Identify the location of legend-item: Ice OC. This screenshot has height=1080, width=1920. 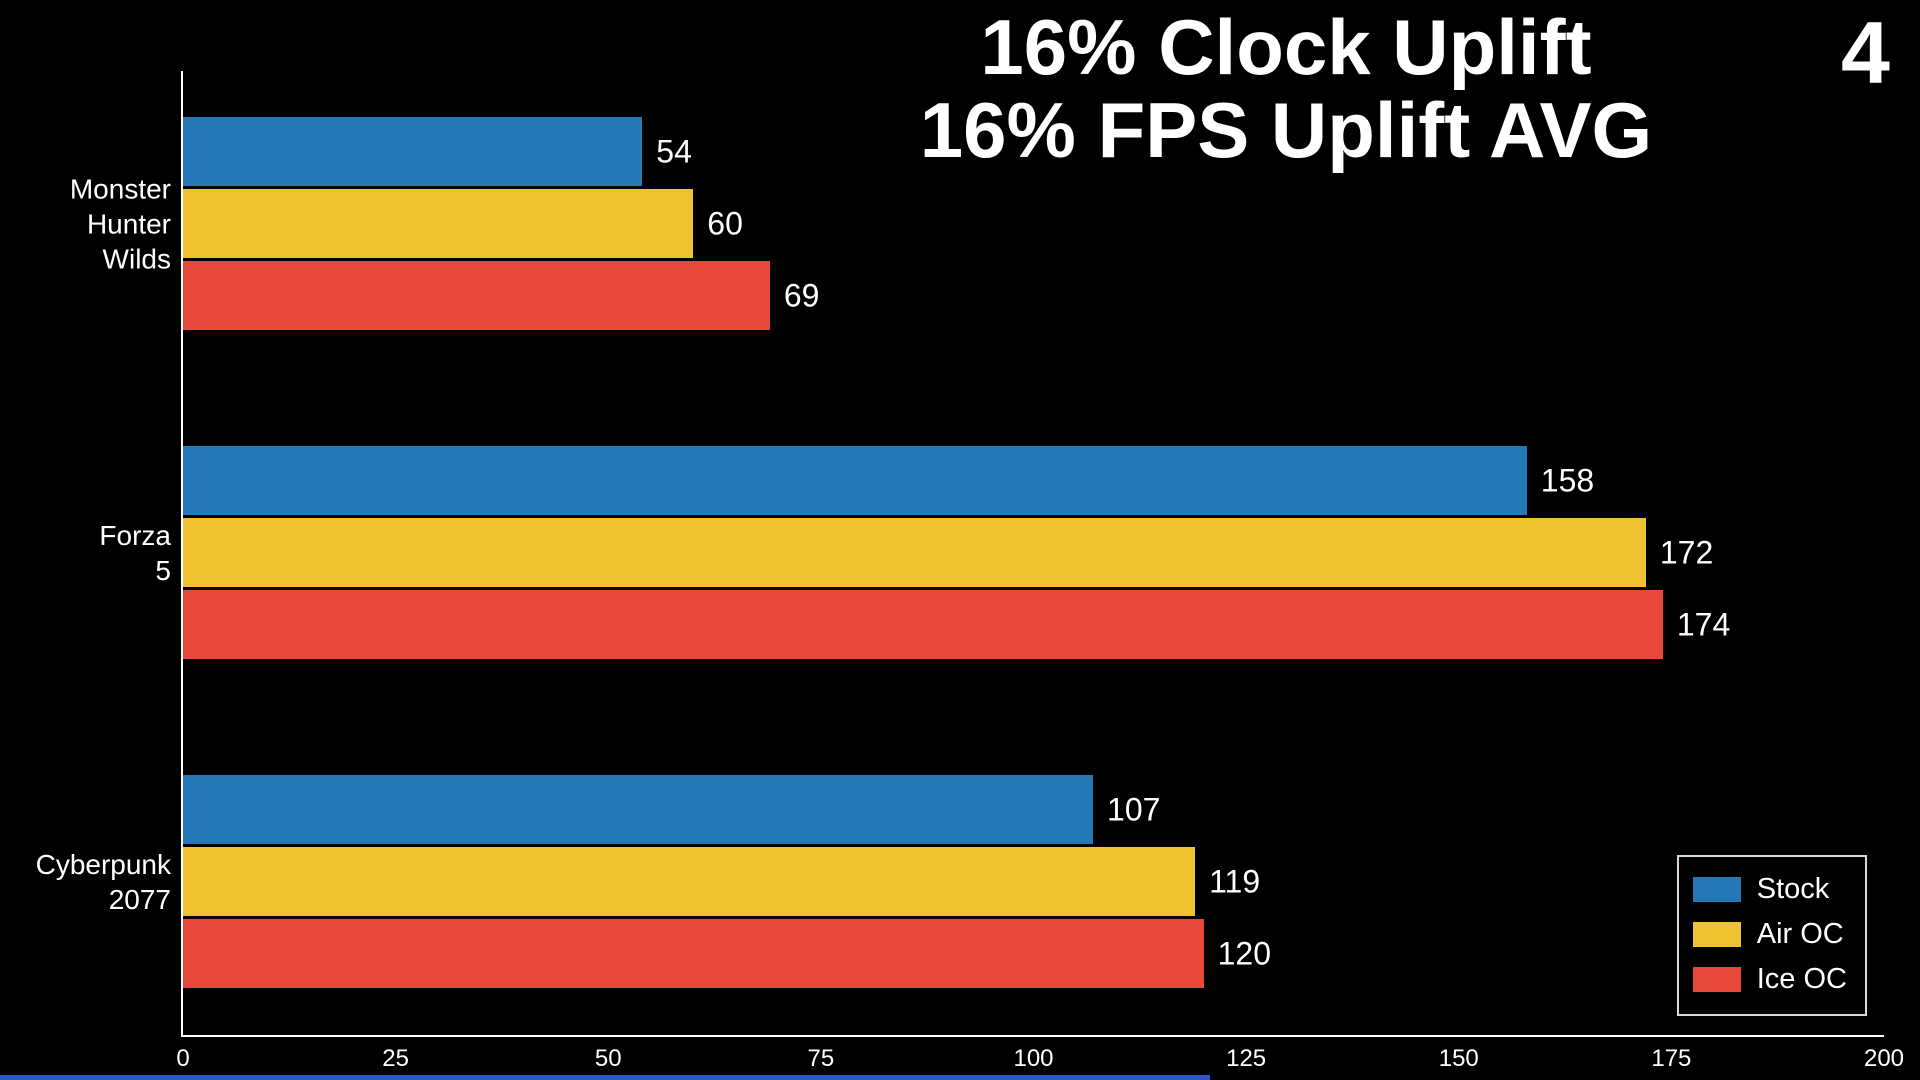
(1769, 979).